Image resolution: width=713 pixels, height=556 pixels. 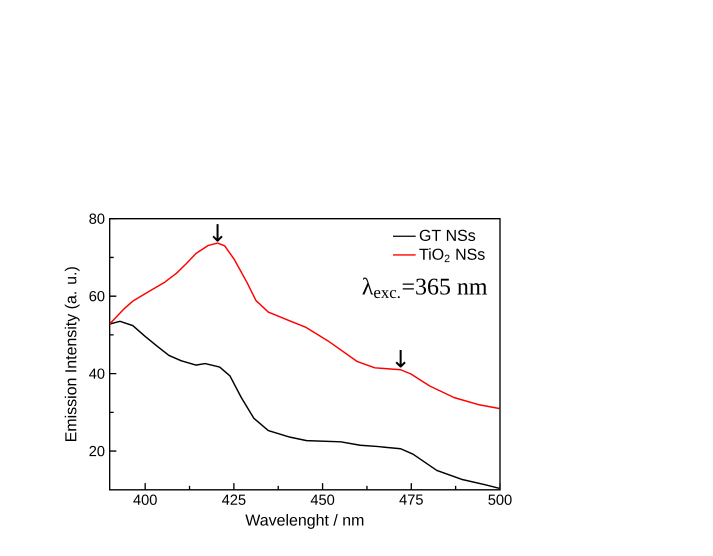 What do you see at coordinates (304, 521) in the screenshot?
I see `x-axis-title: Wavelenght / nm` at bounding box center [304, 521].